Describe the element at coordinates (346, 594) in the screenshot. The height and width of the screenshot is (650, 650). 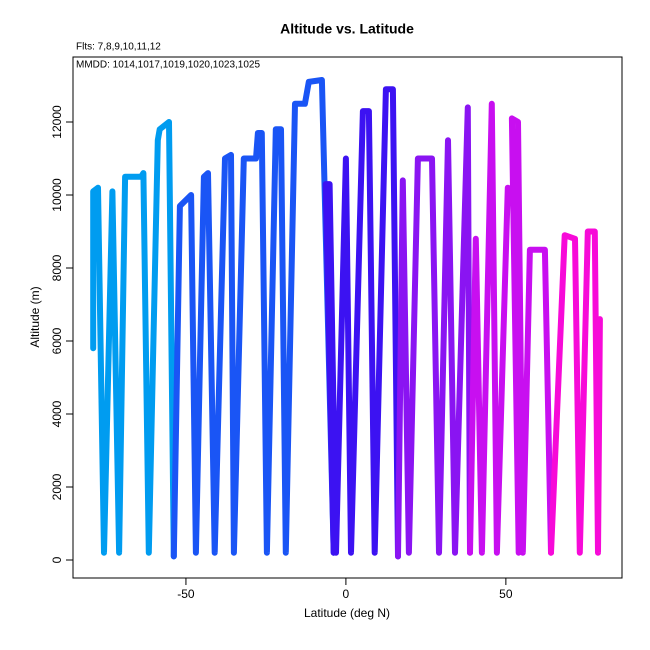
I see `x-tick-label: 0` at that location.